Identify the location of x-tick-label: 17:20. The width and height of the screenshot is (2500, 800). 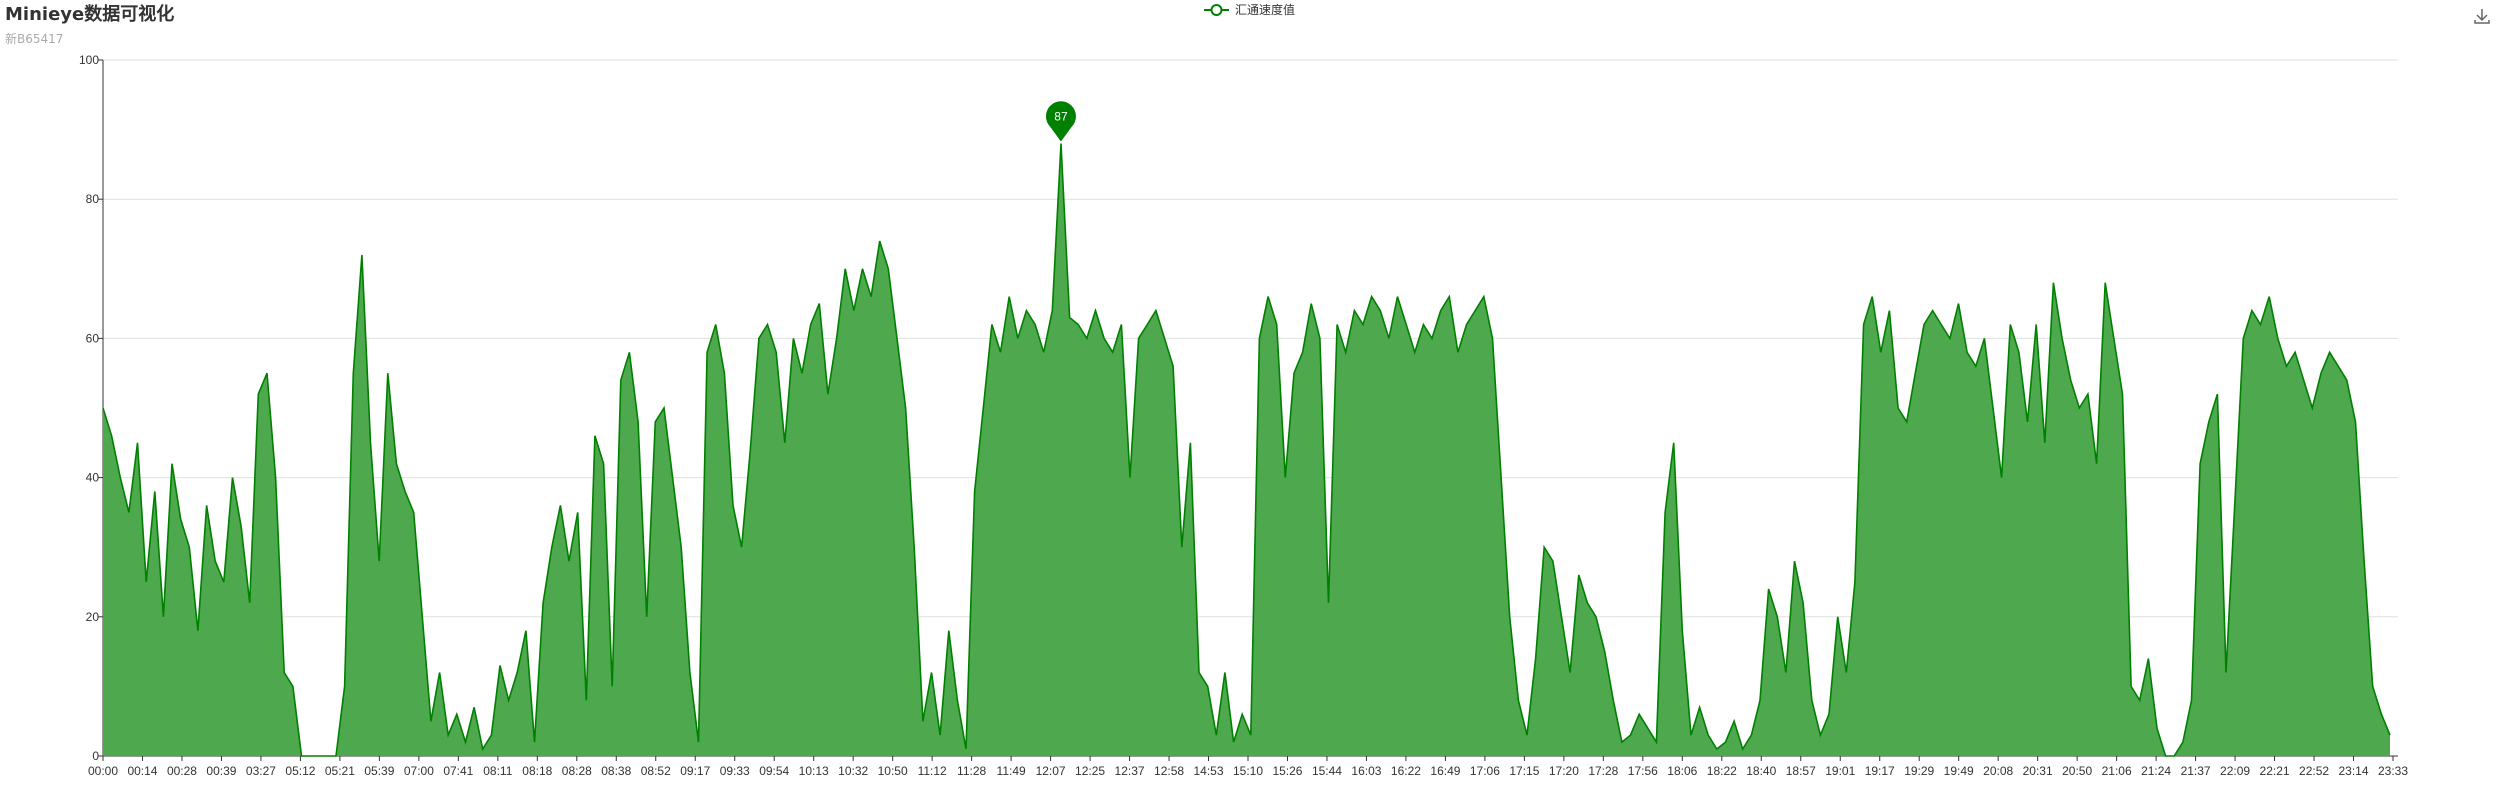
(1564, 771).